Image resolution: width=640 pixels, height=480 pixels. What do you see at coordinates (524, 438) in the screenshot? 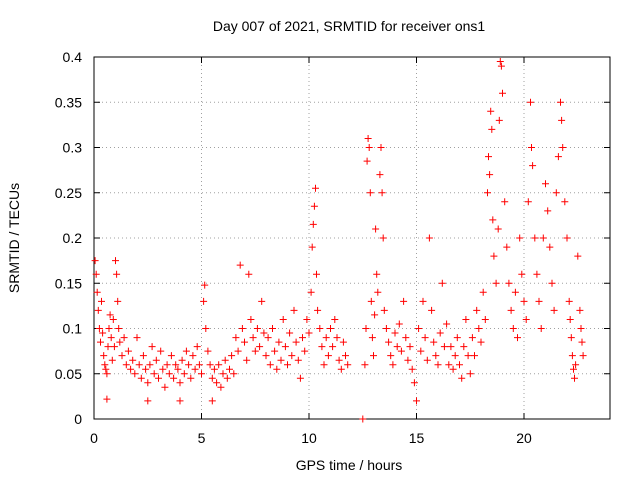
I see `x-tick-label: 20` at bounding box center [524, 438].